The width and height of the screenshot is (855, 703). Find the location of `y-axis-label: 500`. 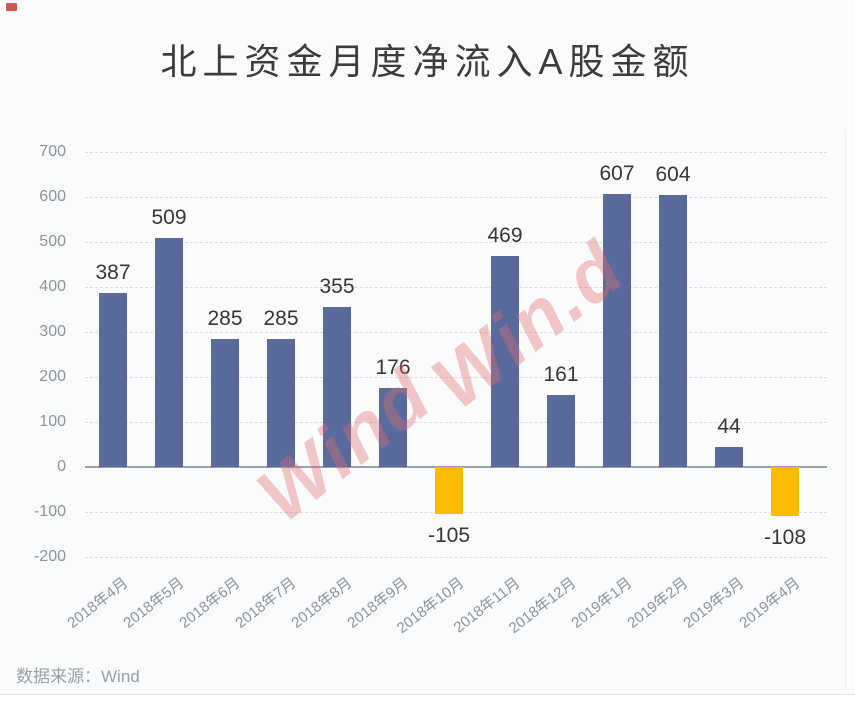

y-axis-label: 500 is located at coordinates (52, 241).